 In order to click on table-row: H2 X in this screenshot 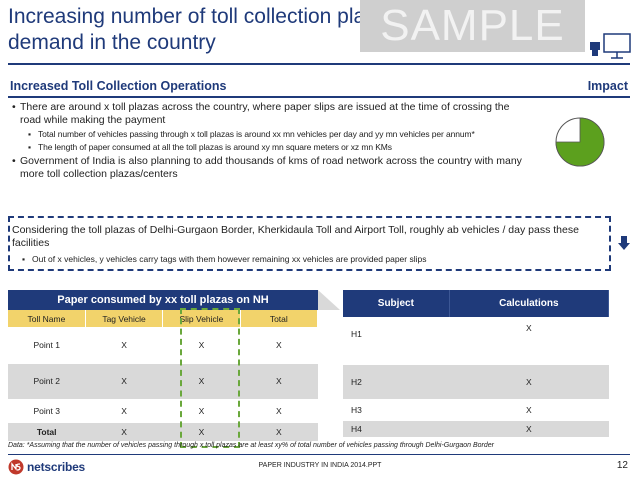, I will do `click(476, 382)`.